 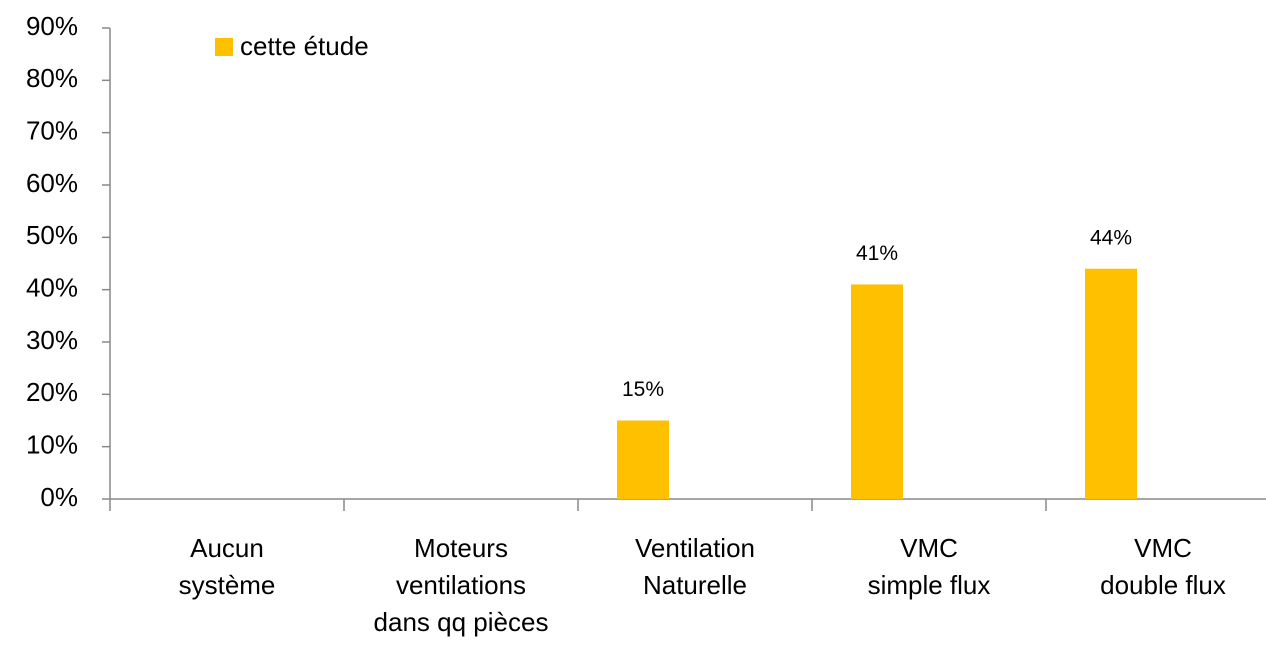 I want to click on data-label: 41%, so click(x=877, y=253).